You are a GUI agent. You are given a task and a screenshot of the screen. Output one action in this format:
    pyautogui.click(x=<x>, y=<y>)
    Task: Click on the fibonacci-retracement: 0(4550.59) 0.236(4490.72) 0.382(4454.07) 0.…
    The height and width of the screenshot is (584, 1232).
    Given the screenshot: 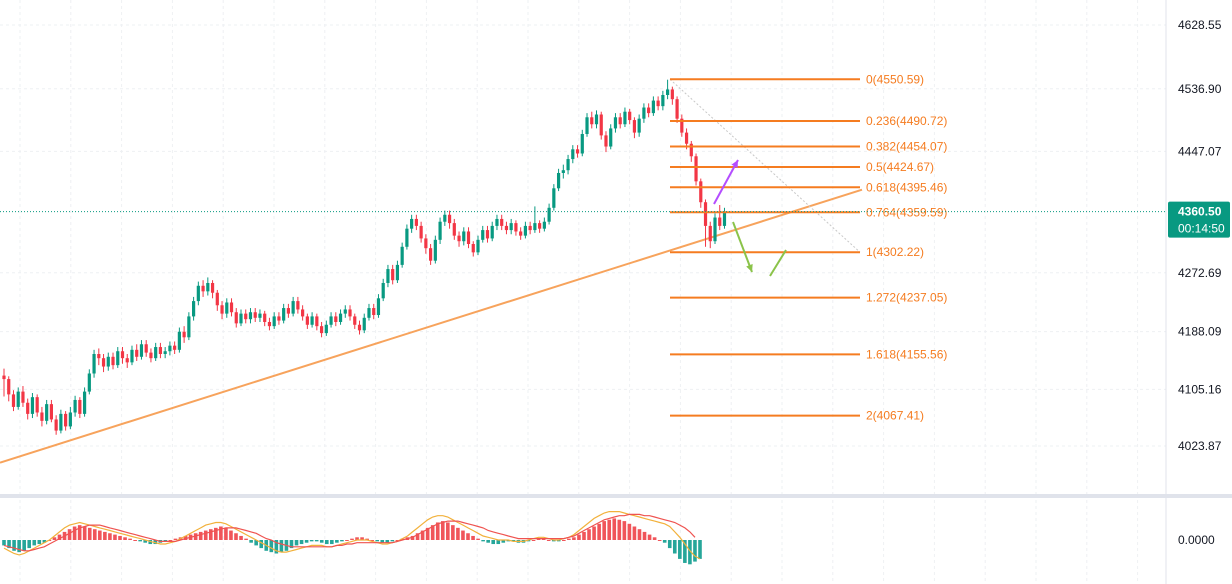 What is the action you would take?
    pyautogui.click(x=808, y=247)
    